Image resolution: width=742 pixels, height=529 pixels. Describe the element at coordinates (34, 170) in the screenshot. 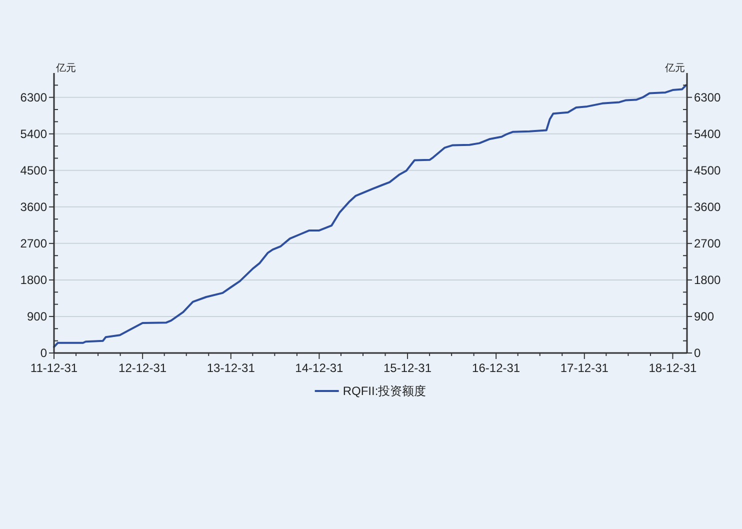

I see `y-tick-label: 4500` at that location.